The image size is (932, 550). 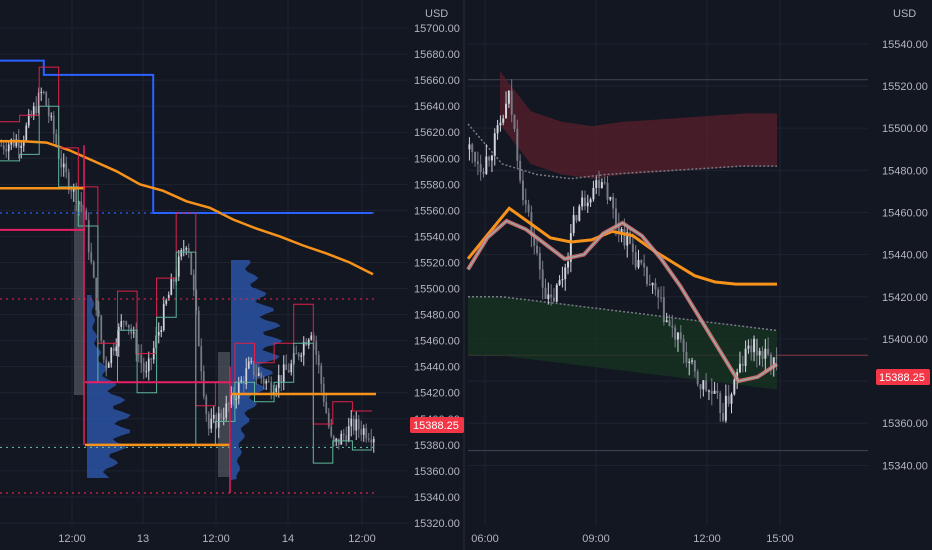 What do you see at coordinates (596, 539) in the screenshot?
I see `right-x-tick-label: 09:00` at bounding box center [596, 539].